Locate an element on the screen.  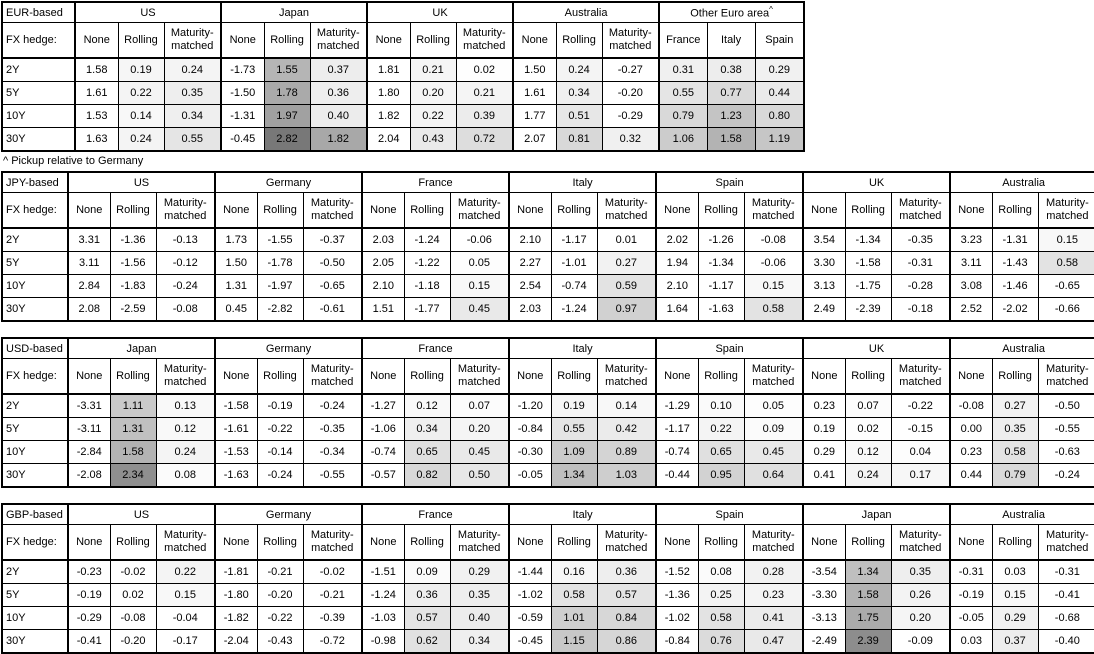
row-label: 30Y is located at coordinates (35, 309).